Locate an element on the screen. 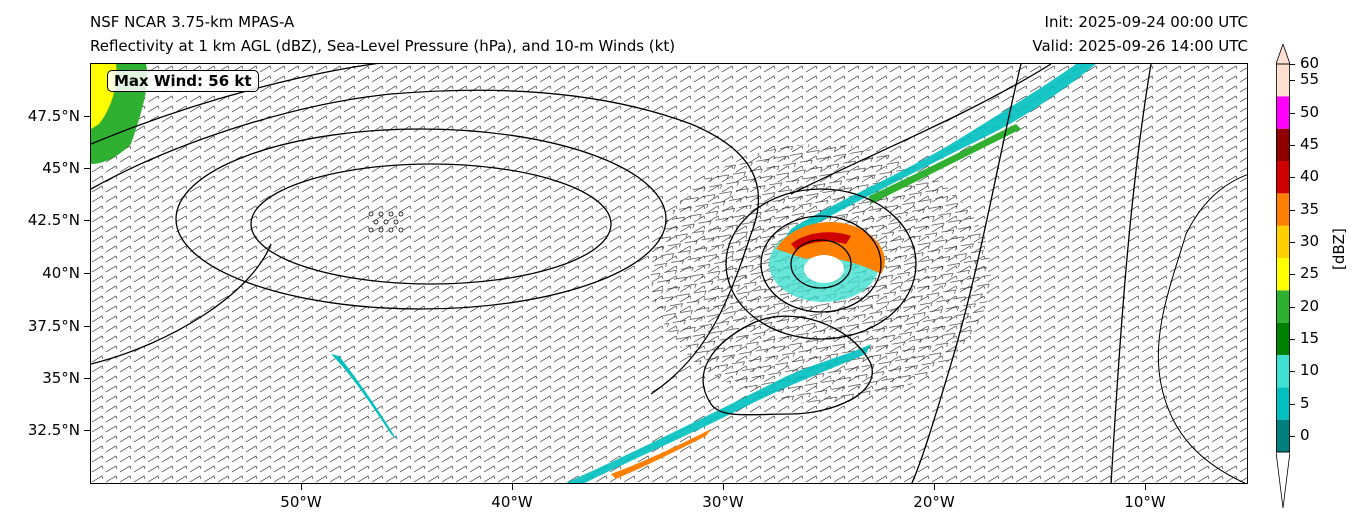 The width and height of the screenshot is (1366, 529). reflectivity-scattered-cells is located at coordinates (364, 397).